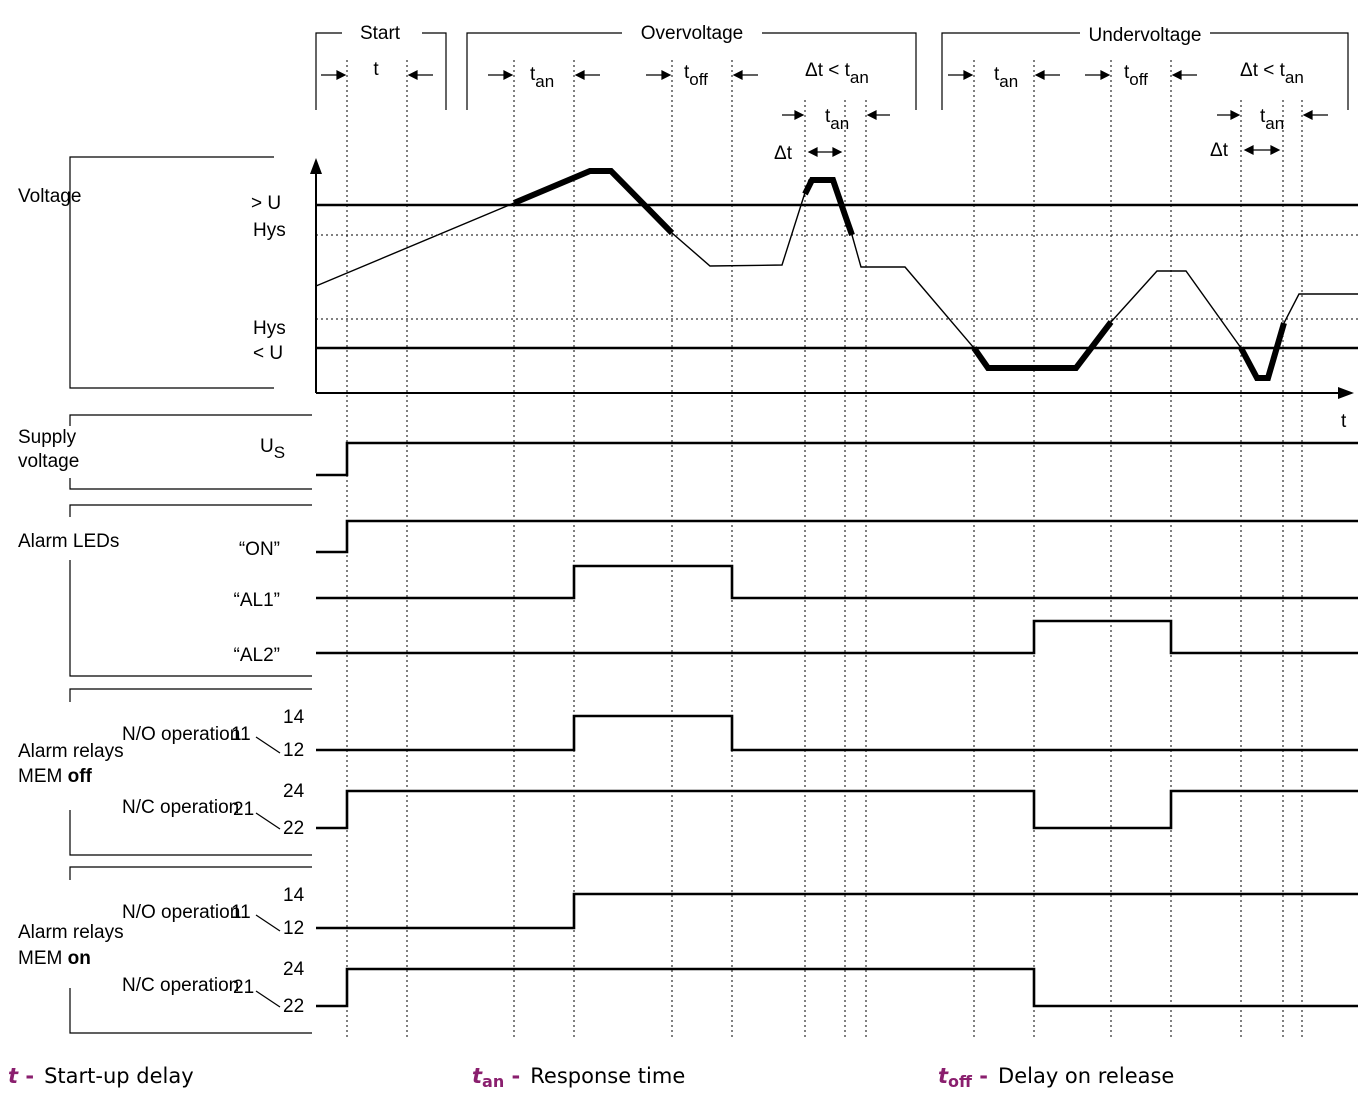 The width and height of the screenshot is (1362, 1095). I want to click on over-tan-label: tan, so click(542, 77).